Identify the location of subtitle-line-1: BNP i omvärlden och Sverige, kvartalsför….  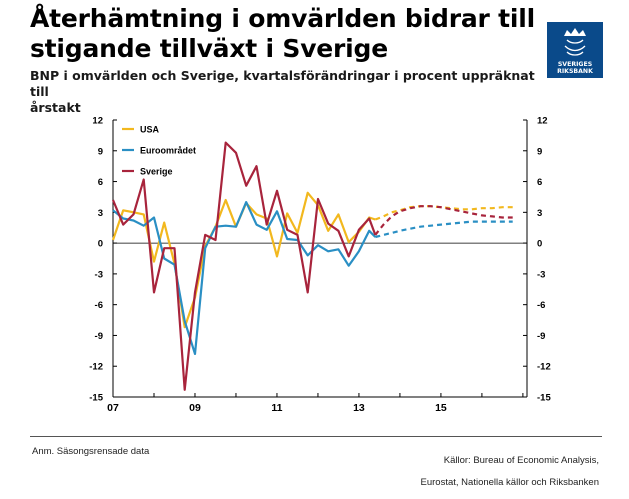
(282, 83).